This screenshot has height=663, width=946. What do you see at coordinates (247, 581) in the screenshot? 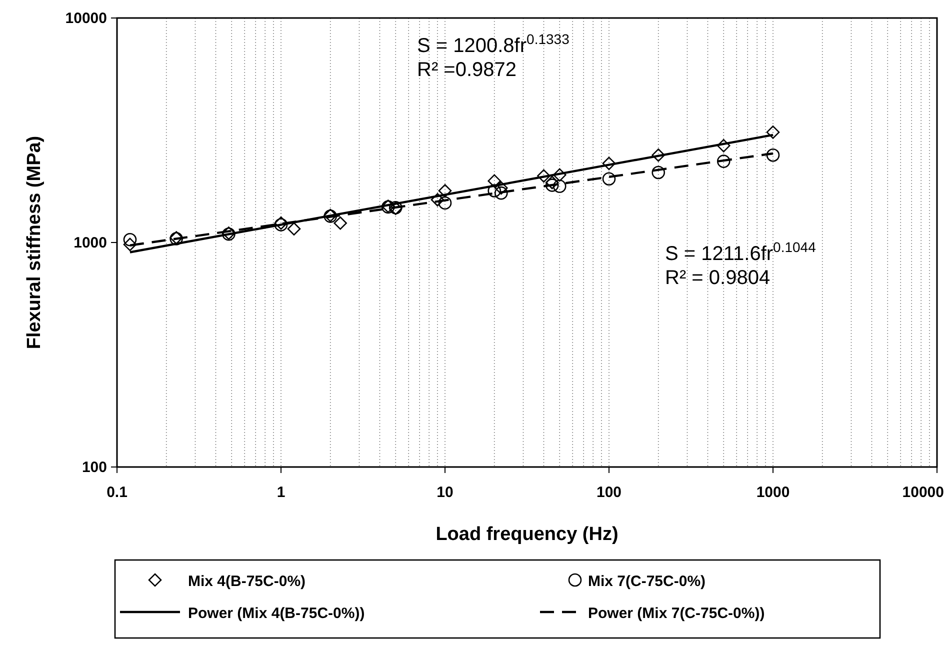
I see `legend-label: Mix 4(B-75C-0%)` at bounding box center [247, 581].